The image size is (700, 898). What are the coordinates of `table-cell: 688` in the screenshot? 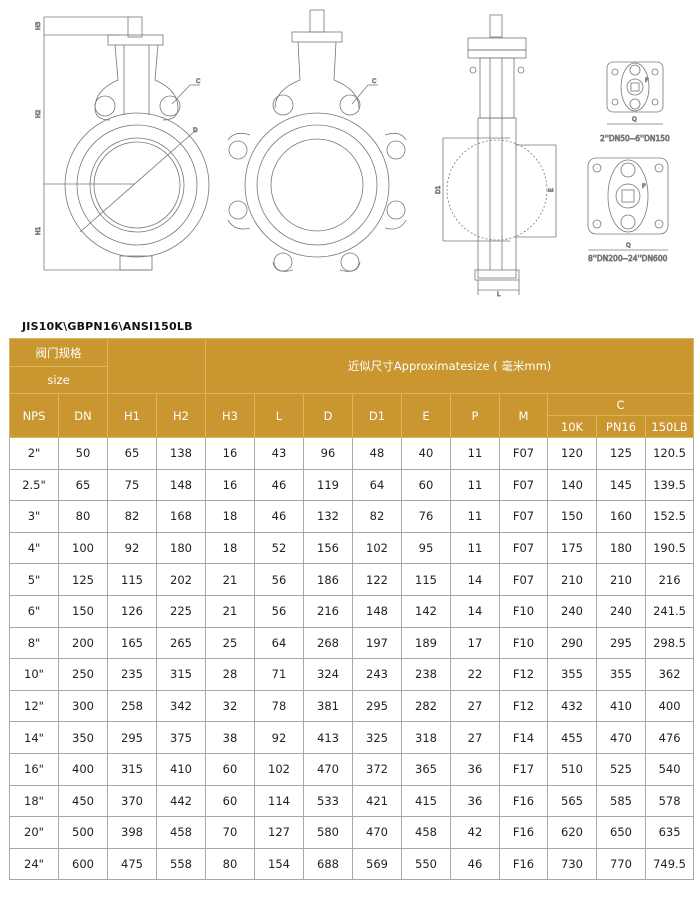 It's located at (328, 864).